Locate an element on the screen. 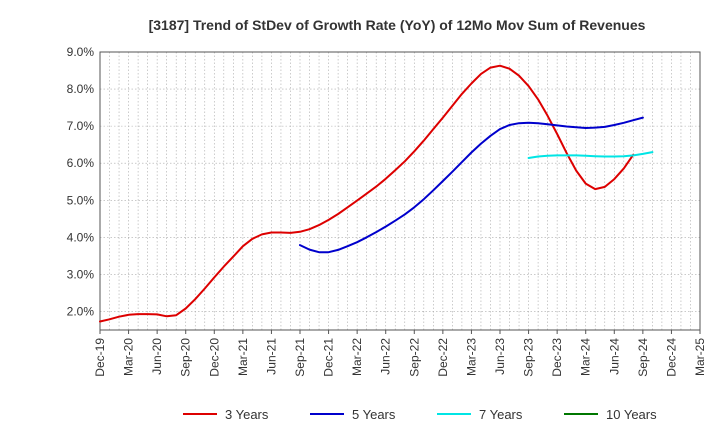  x-tick-label: Dec-21 is located at coordinates (329, 357).